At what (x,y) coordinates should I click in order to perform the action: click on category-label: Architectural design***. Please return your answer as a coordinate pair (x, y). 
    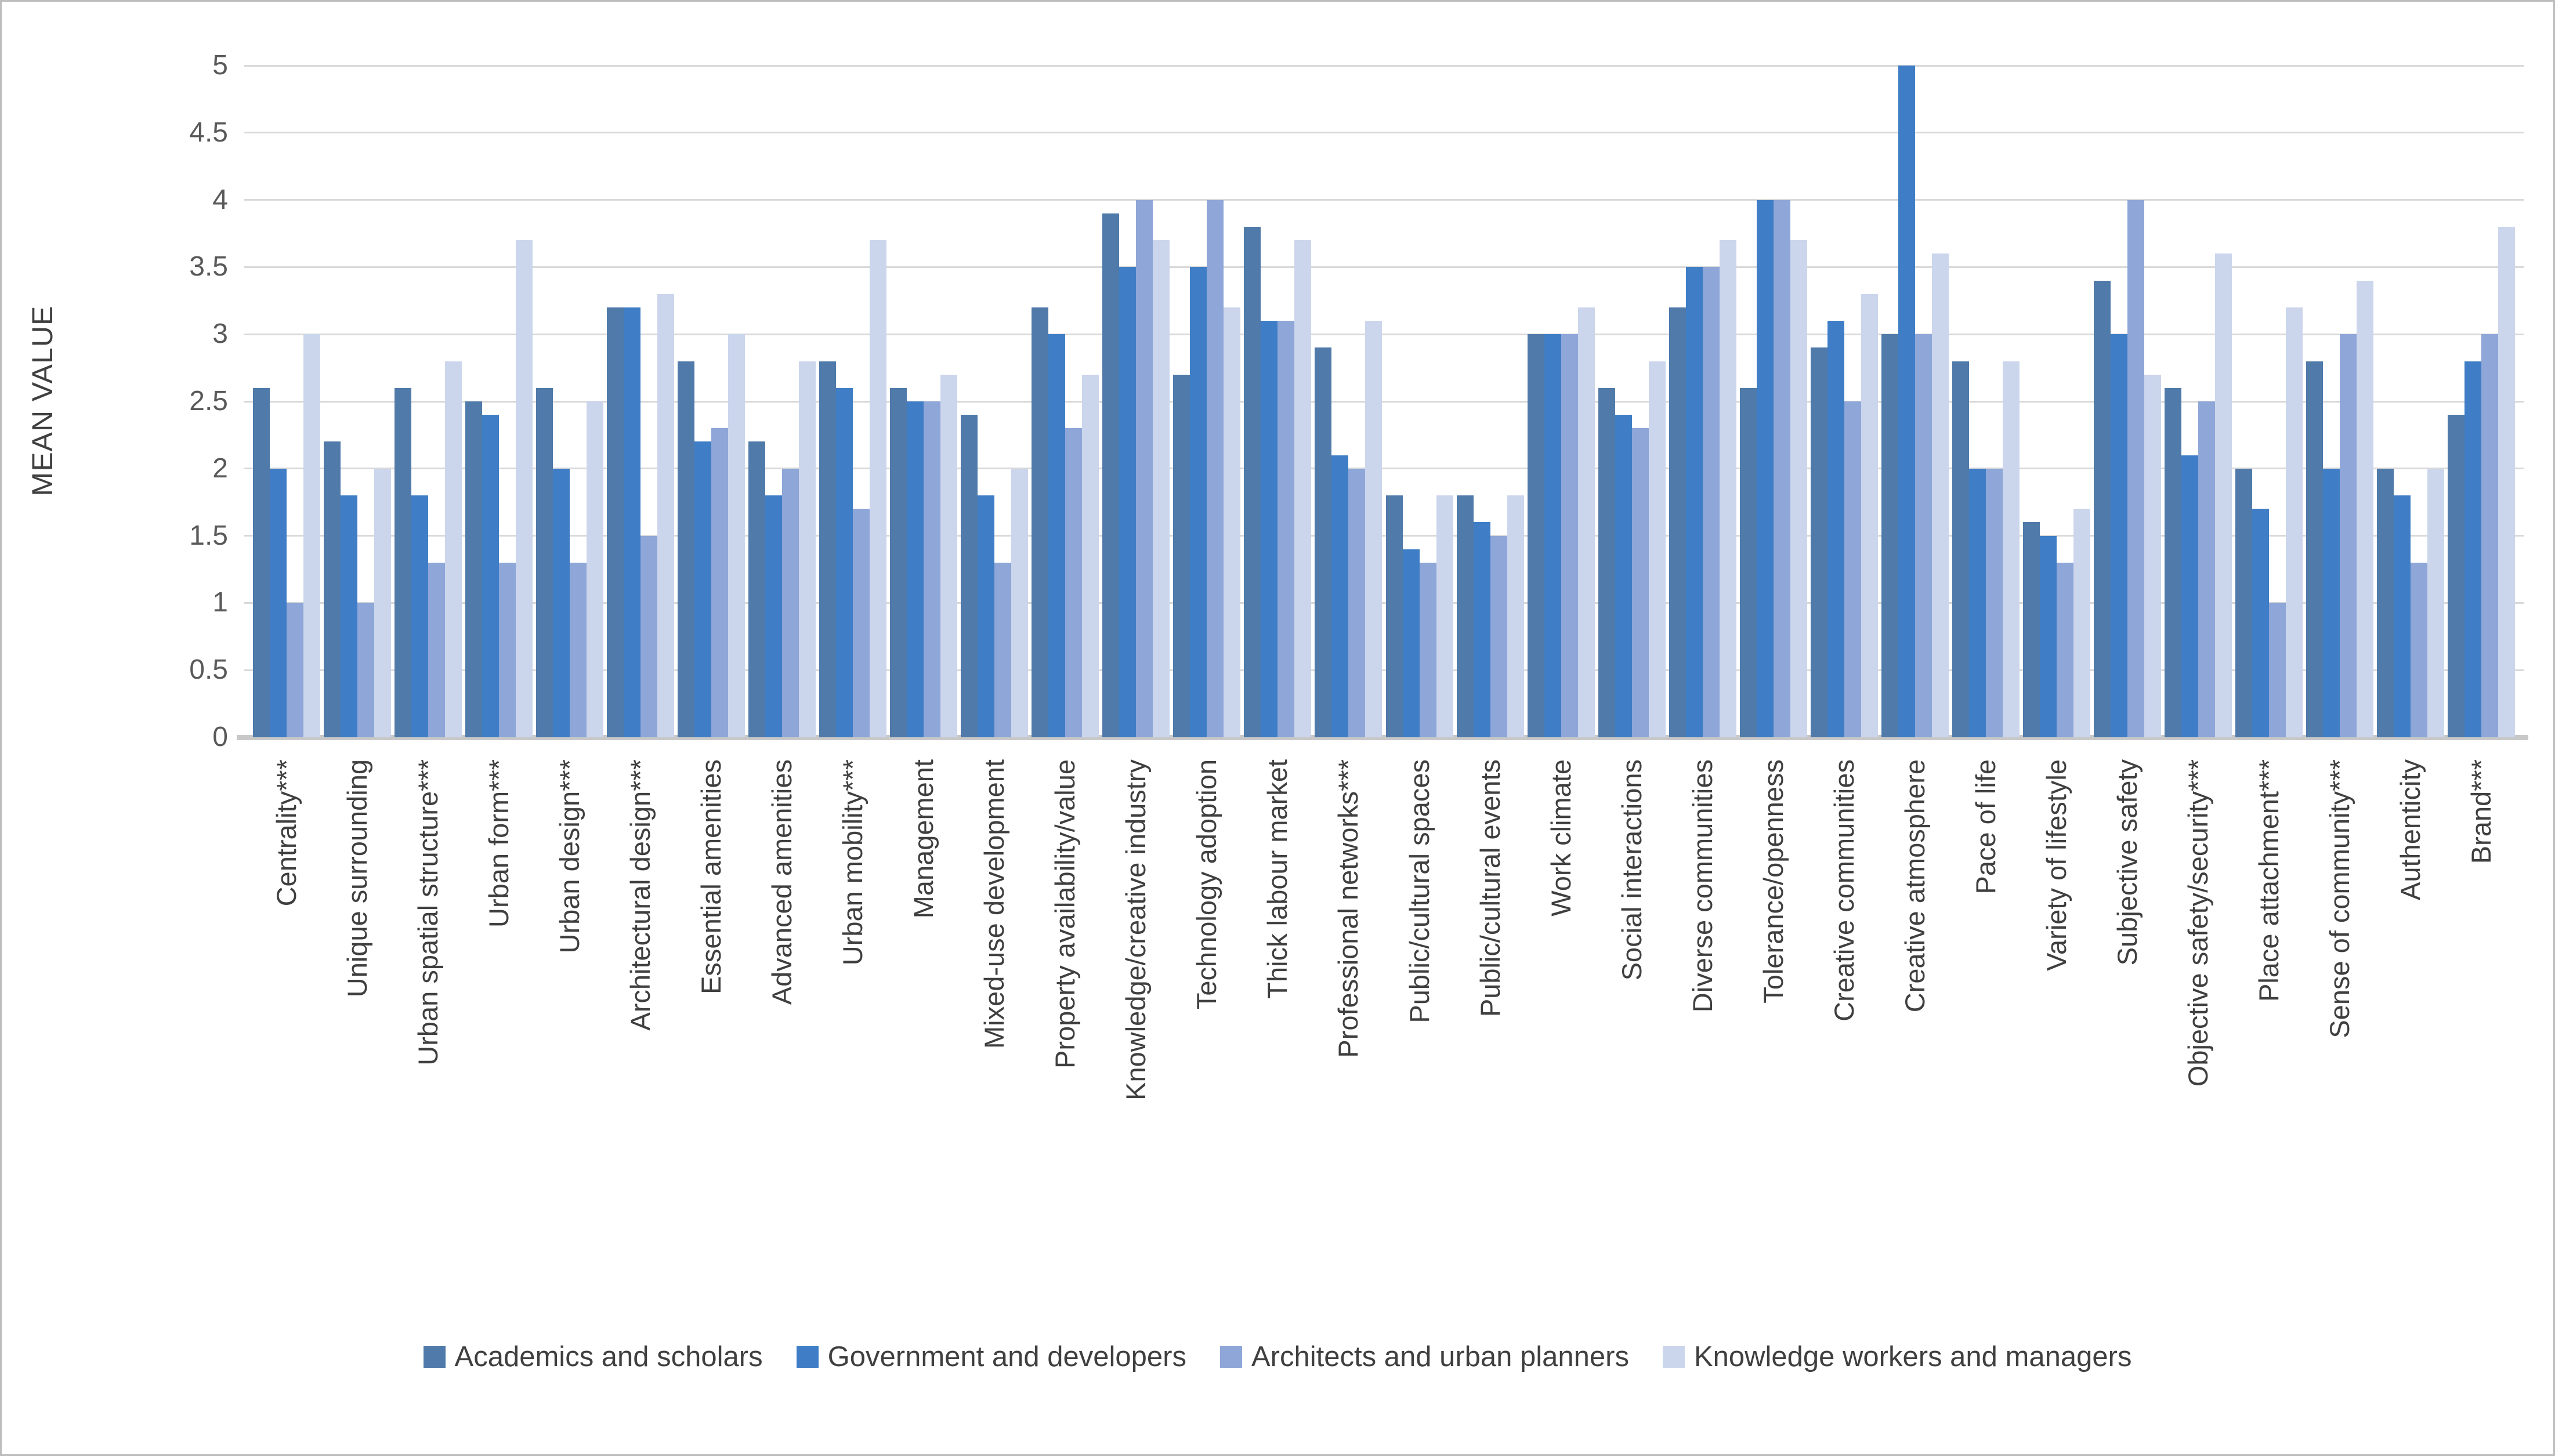
    Looking at the image, I should click on (640, 895).